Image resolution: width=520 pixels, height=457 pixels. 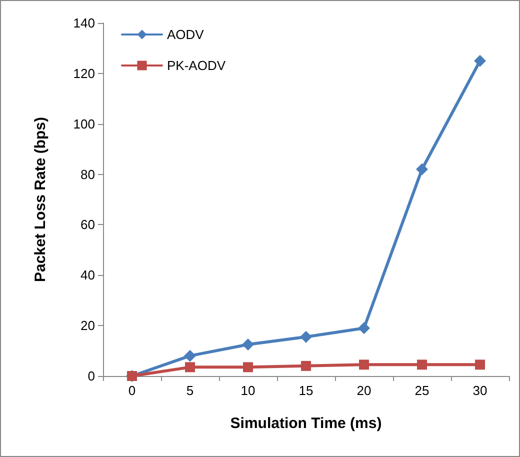 I want to click on x-tick-label: 5, so click(x=190, y=390).